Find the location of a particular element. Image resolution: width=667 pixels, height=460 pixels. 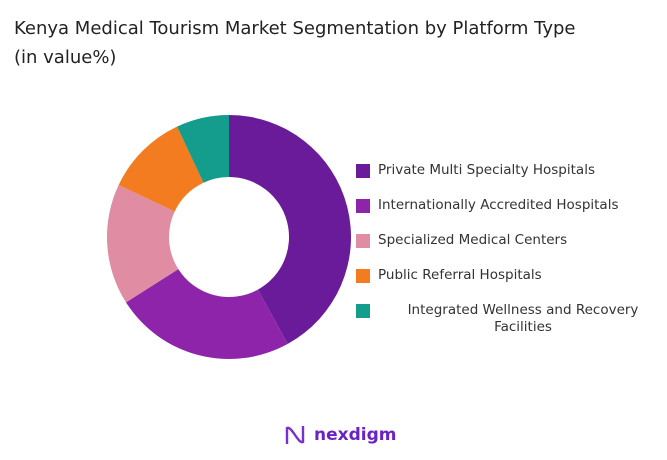

legend-label: Internationally Accredited Hospitals is located at coordinates (498, 205).